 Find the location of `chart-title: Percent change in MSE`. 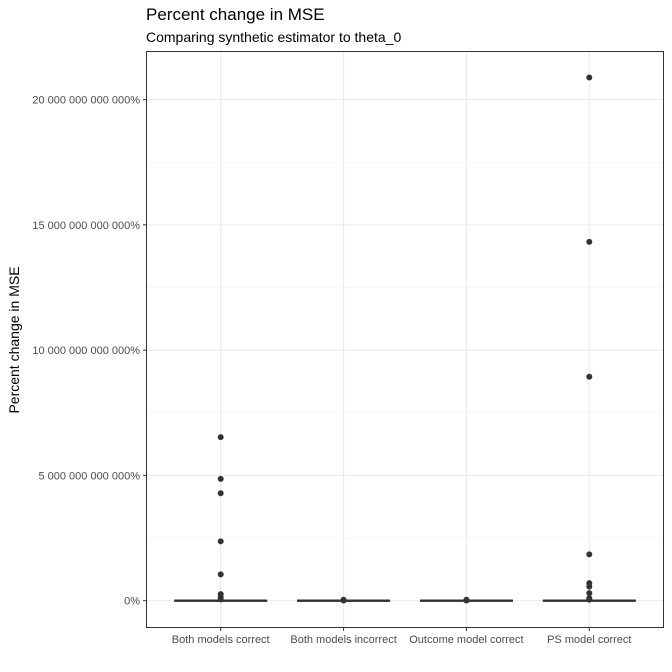

chart-title: Percent change in MSE is located at coordinates (235, 14).